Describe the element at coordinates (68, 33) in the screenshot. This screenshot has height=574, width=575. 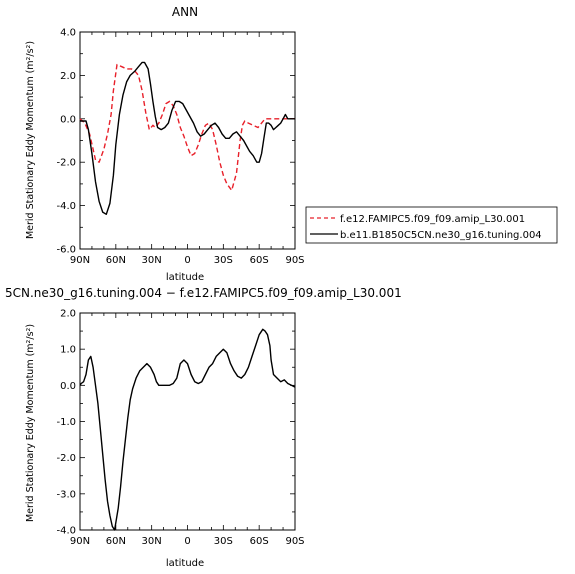
I see `y-tick-label: 4.0` at that location.